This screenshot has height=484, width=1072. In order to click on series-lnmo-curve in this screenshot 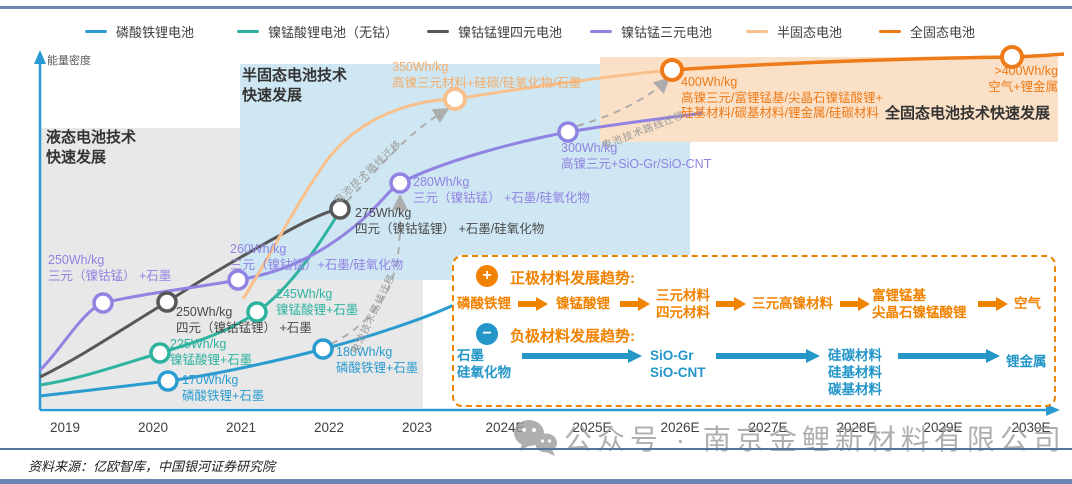, I will do `click(189, 300)`.